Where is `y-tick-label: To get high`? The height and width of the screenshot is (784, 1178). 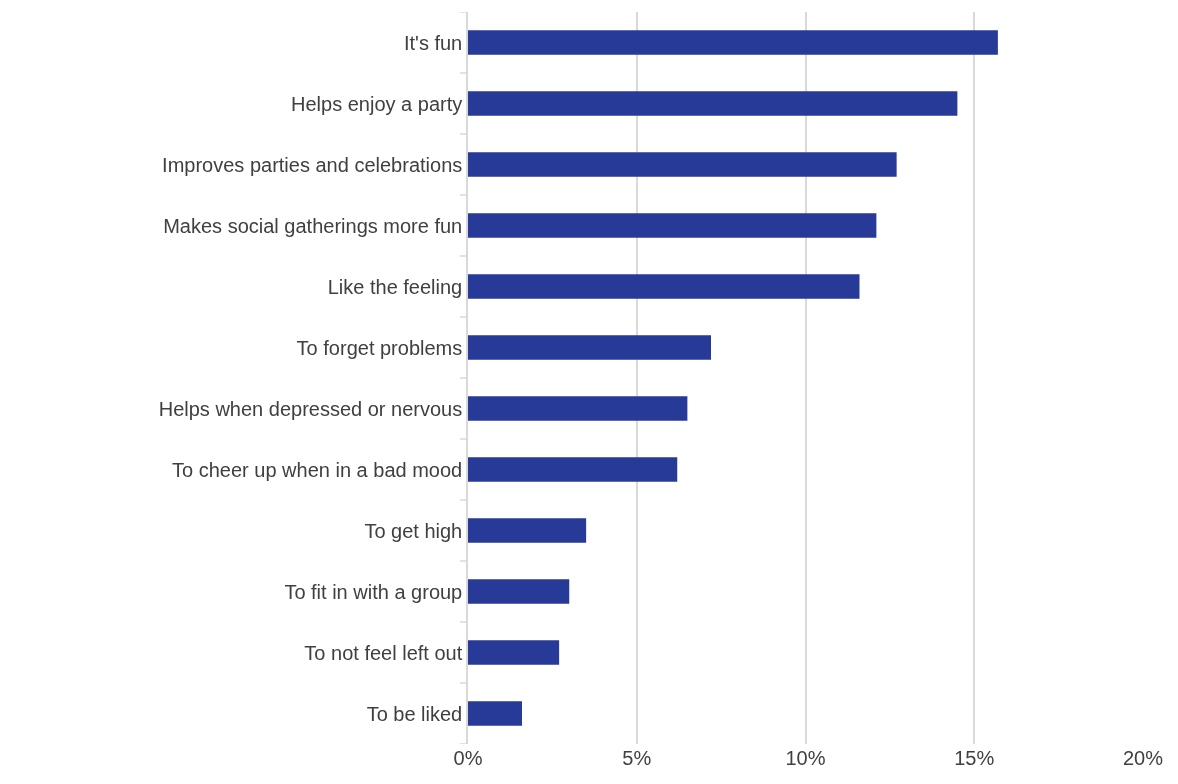 y-tick-label: To get high is located at coordinates (413, 530).